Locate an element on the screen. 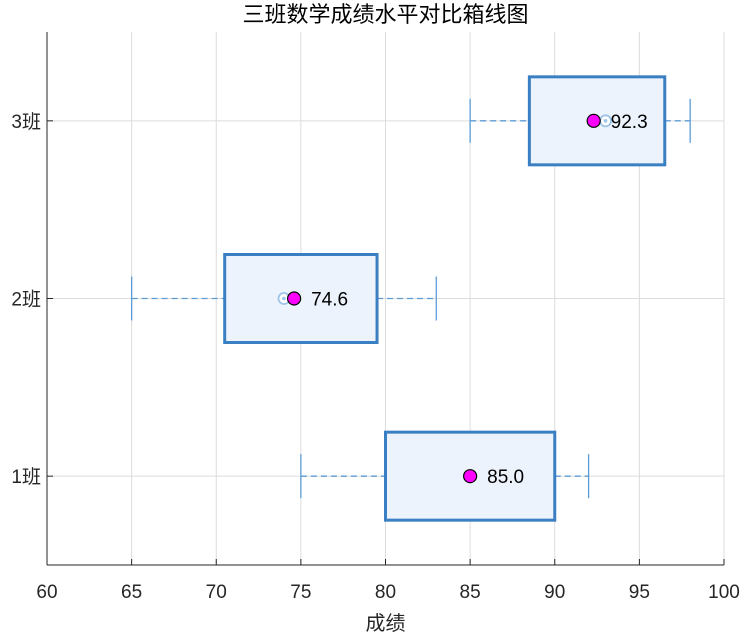  x-tick-label: 70 is located at coordinates (216, 592).